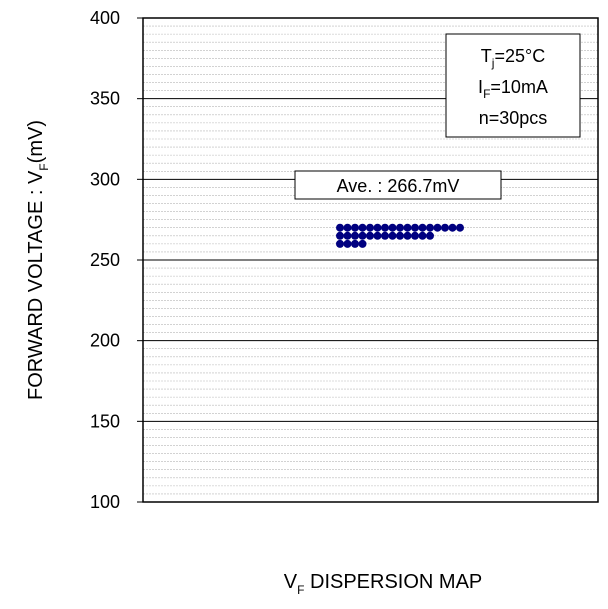  Describe the element at coordinates (513, 58) in the screenshot. I see `condition-tj: Tj=25°C` at that location.